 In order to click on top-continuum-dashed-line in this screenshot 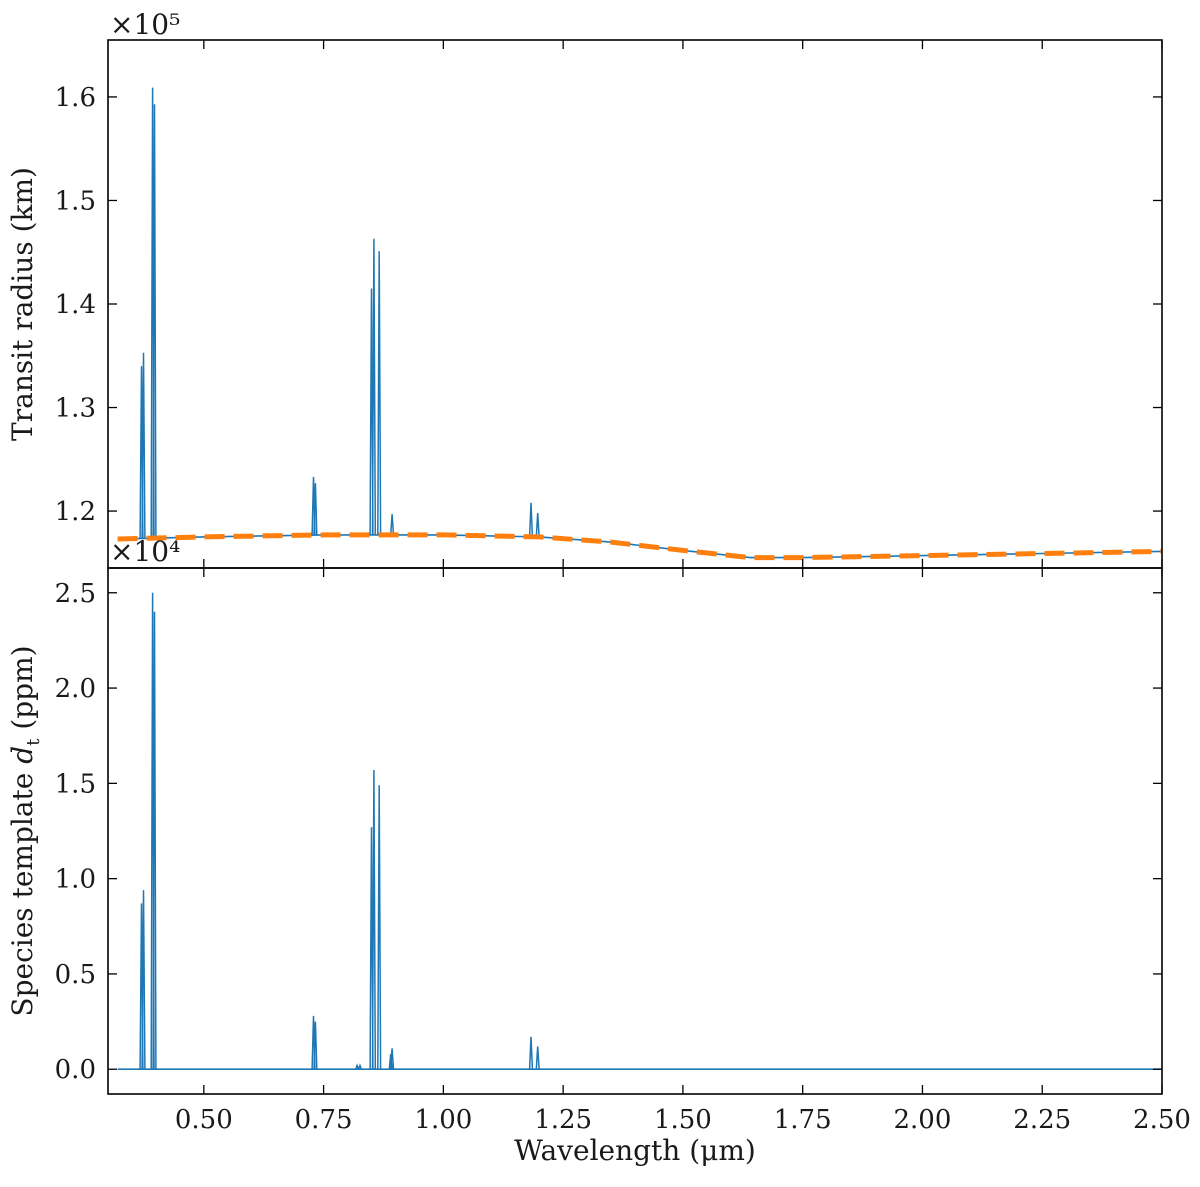, I will do `click(640, 546)`.